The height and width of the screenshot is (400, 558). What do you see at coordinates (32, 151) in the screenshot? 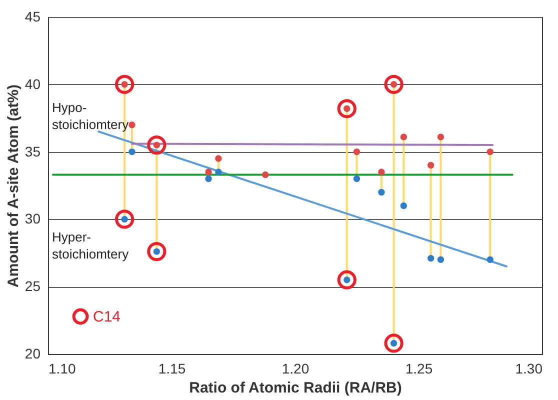
I see `y-tick-label: 35` at bounding box center [32, 151].